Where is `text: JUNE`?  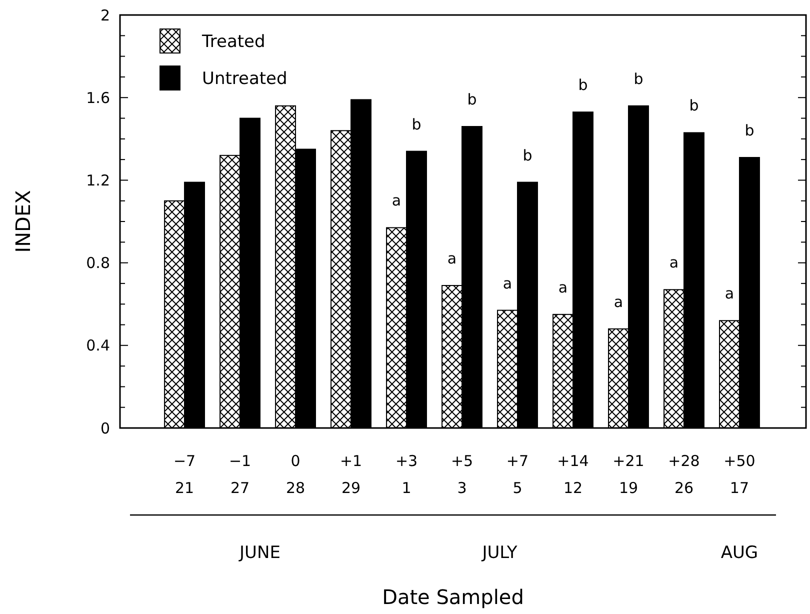 text: JUNE is located at coordinates (259, 553).